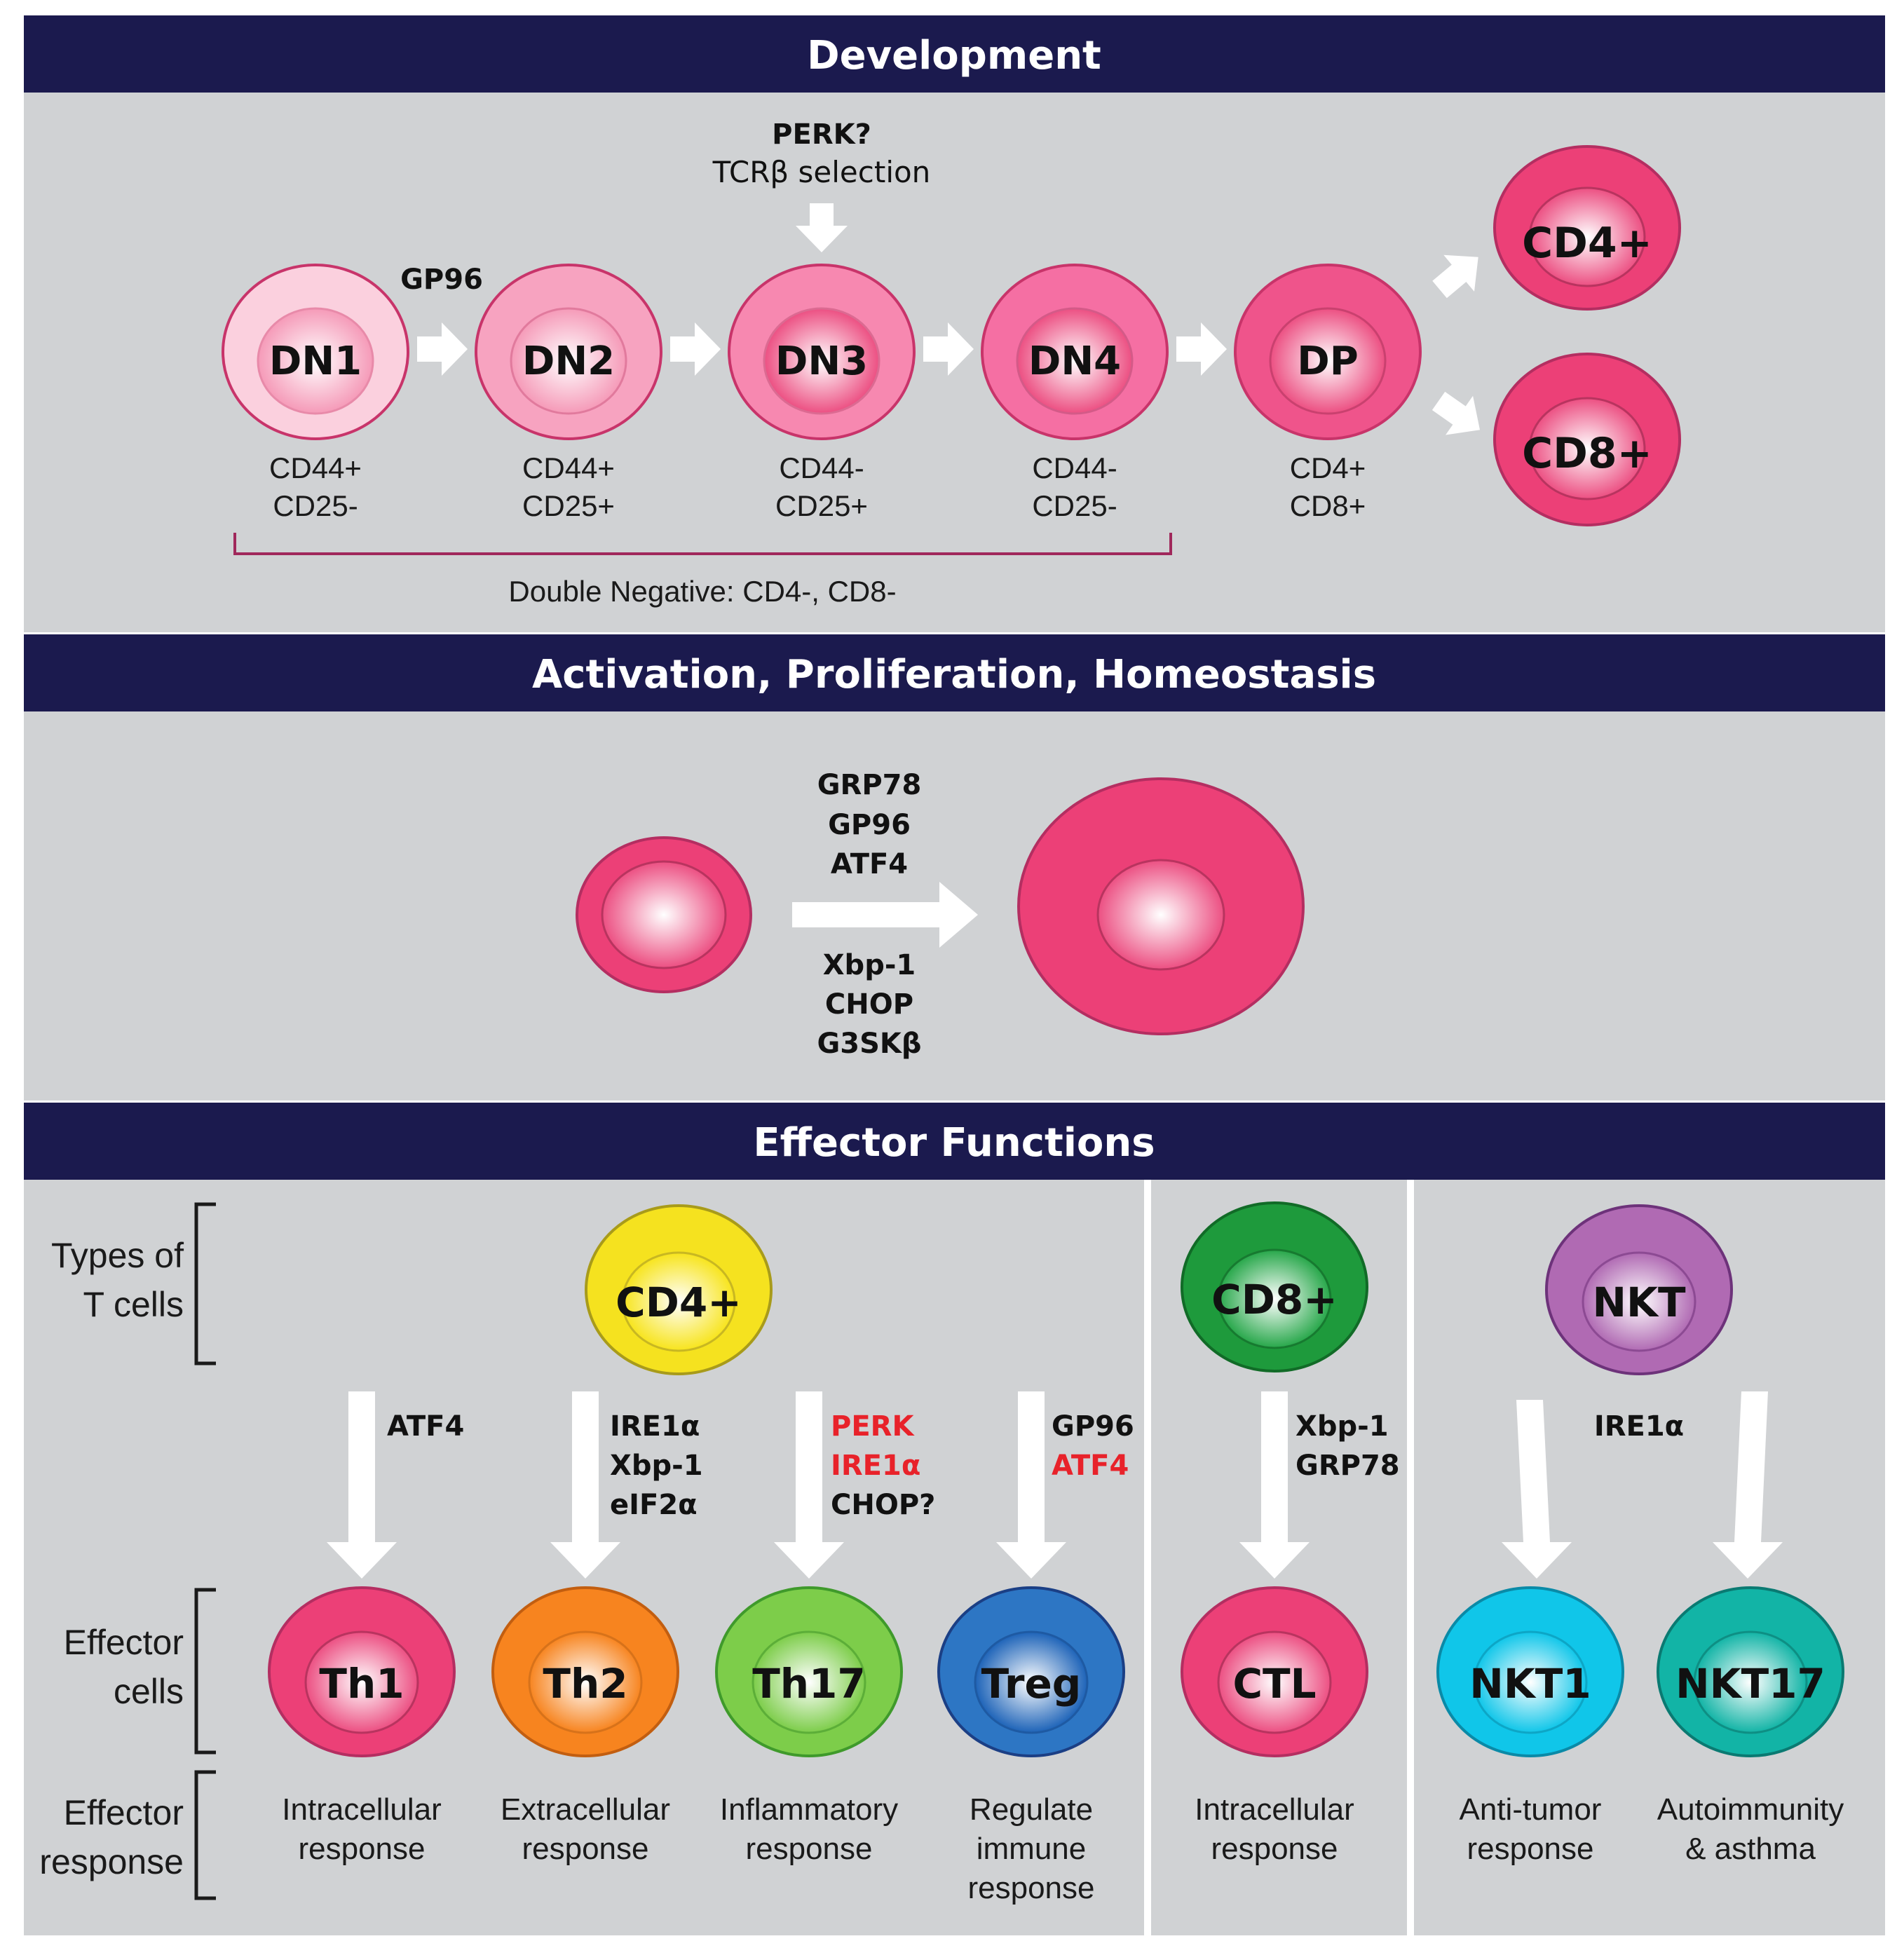  What do you see at coordinates (954, 672) in the screenshot?
I see `activation-header` at bounding box center [954, 672].